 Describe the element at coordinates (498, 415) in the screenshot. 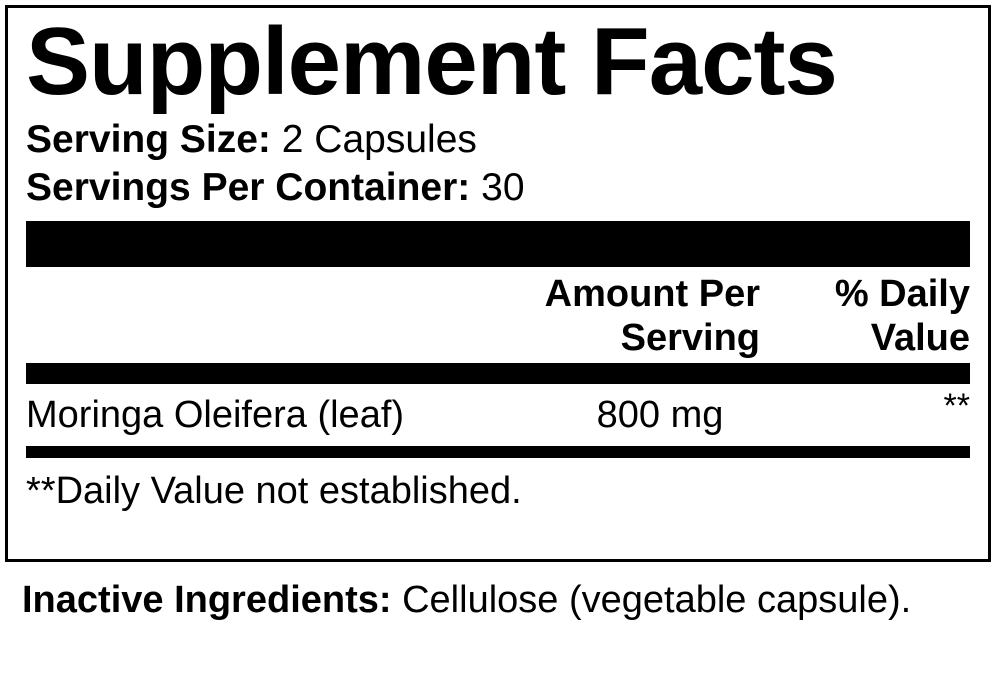

I see `table-row: Moringa Oleifera (leaf) 800 mg **` at that location.